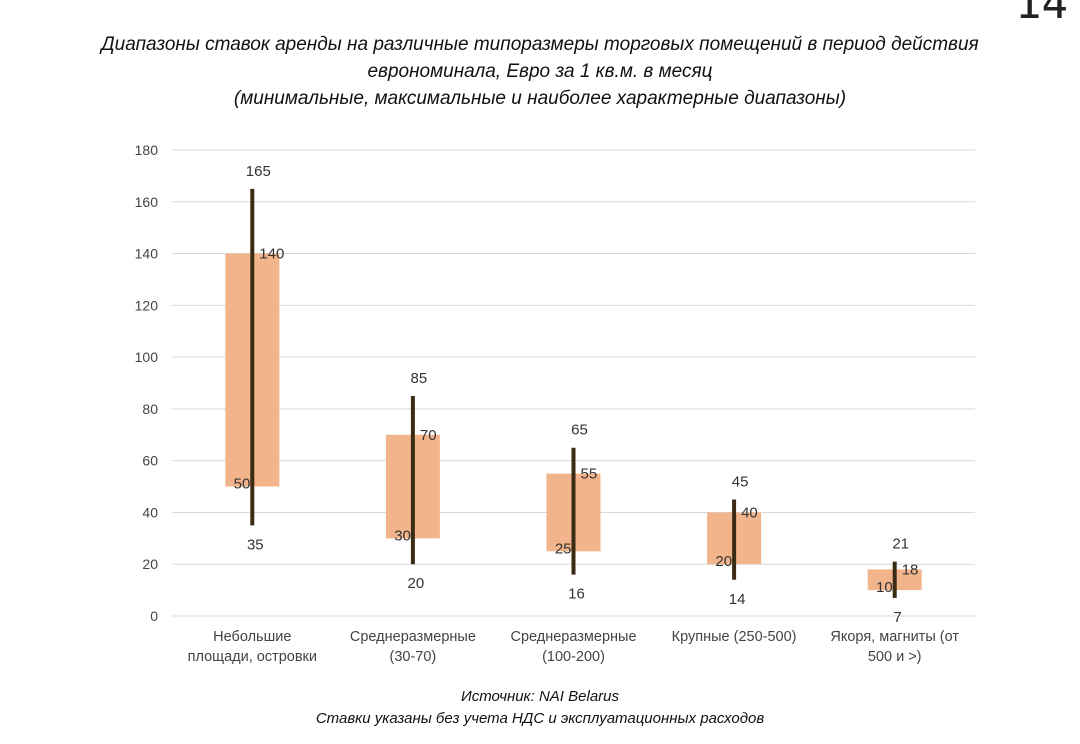 This screenshot has width=1080, height=744. Describe the element at coordinates (258, 171) in the screenshot. I see `max-label-0: 165` at that location.